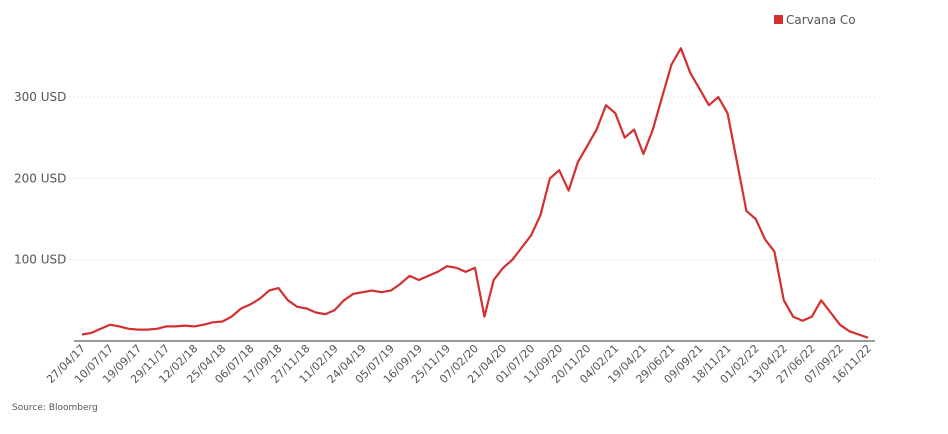  I want to click on legend-swatch, so click(778, 19).